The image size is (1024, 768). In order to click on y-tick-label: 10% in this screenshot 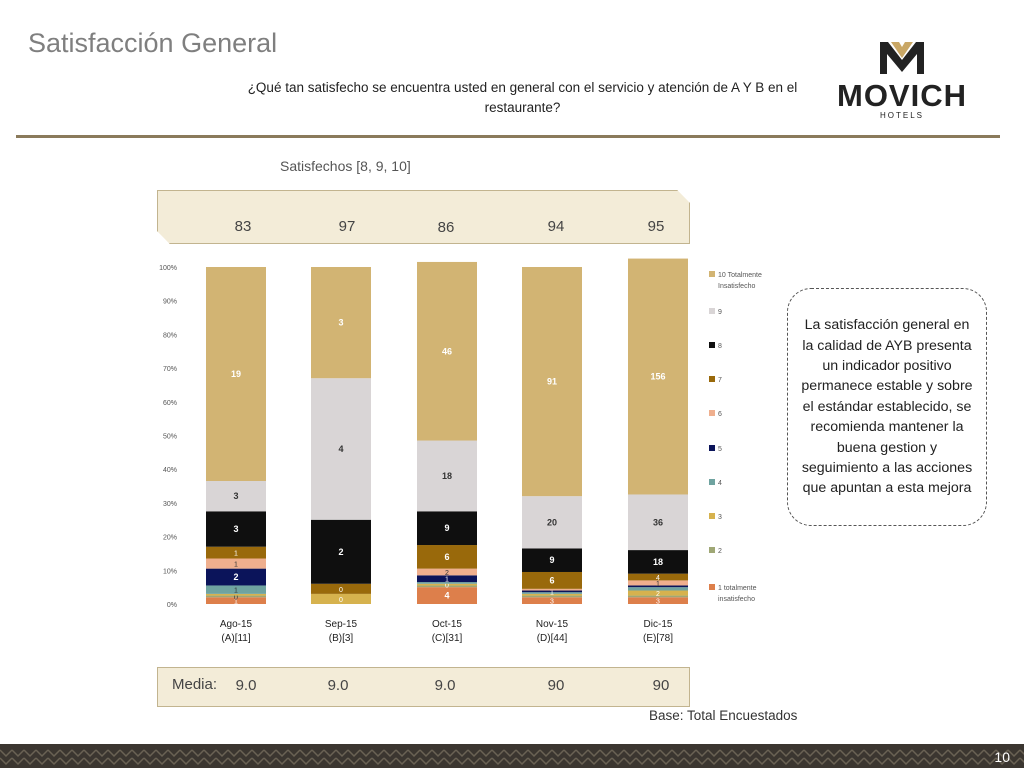, I will do `click(170, 571)`.